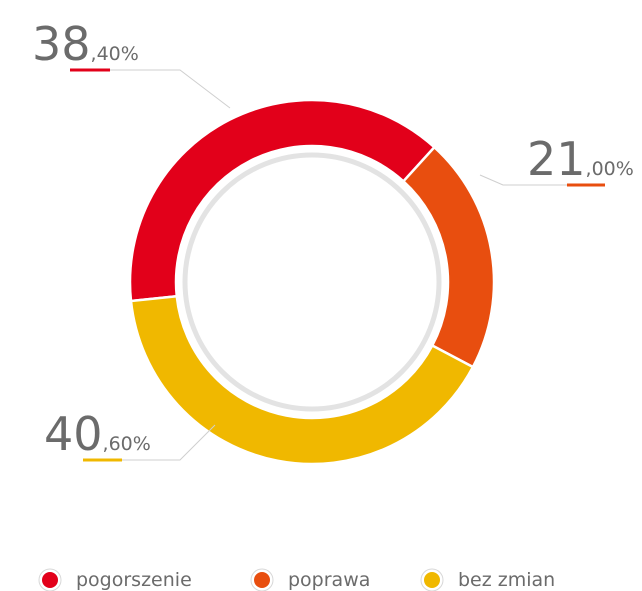 Image resolution: width=642 pixels, height=591 pixels. I want to click on donut-segment, so click(448, 257).